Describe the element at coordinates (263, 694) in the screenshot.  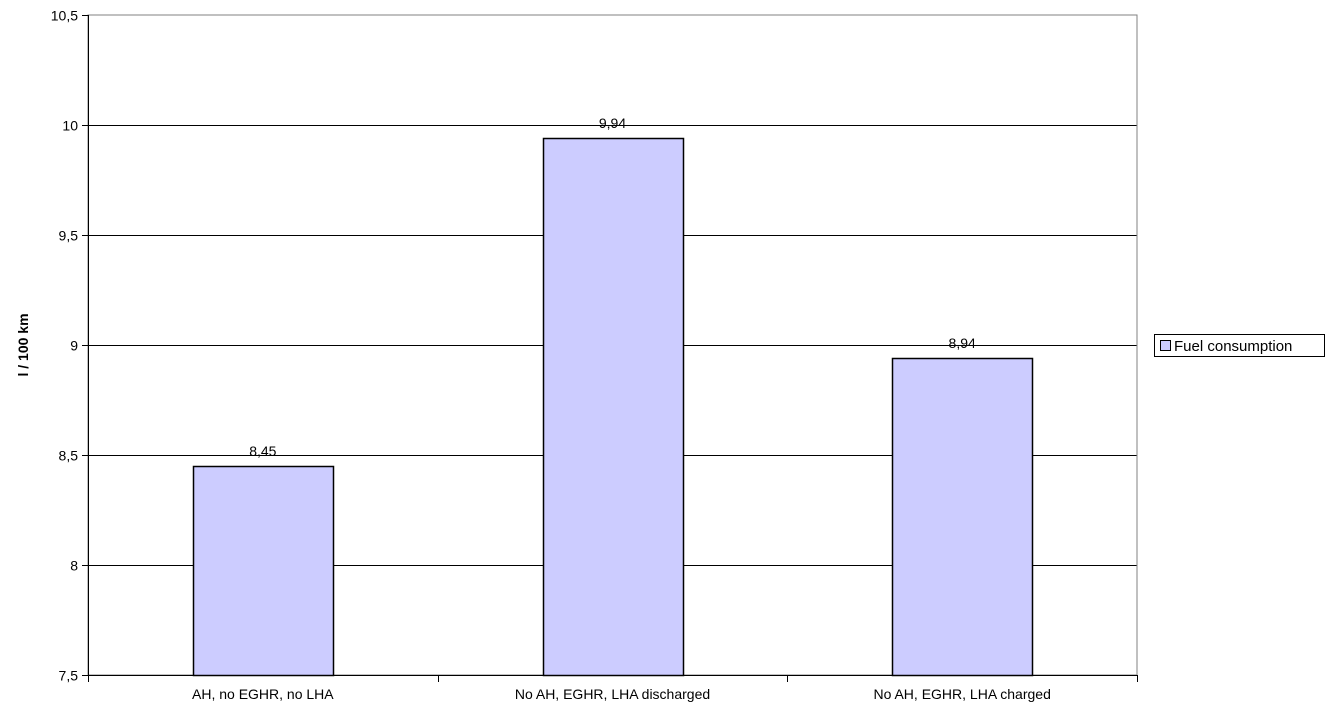
I see `x-tick-label: AH, no EGHR, no LHA` at that location.